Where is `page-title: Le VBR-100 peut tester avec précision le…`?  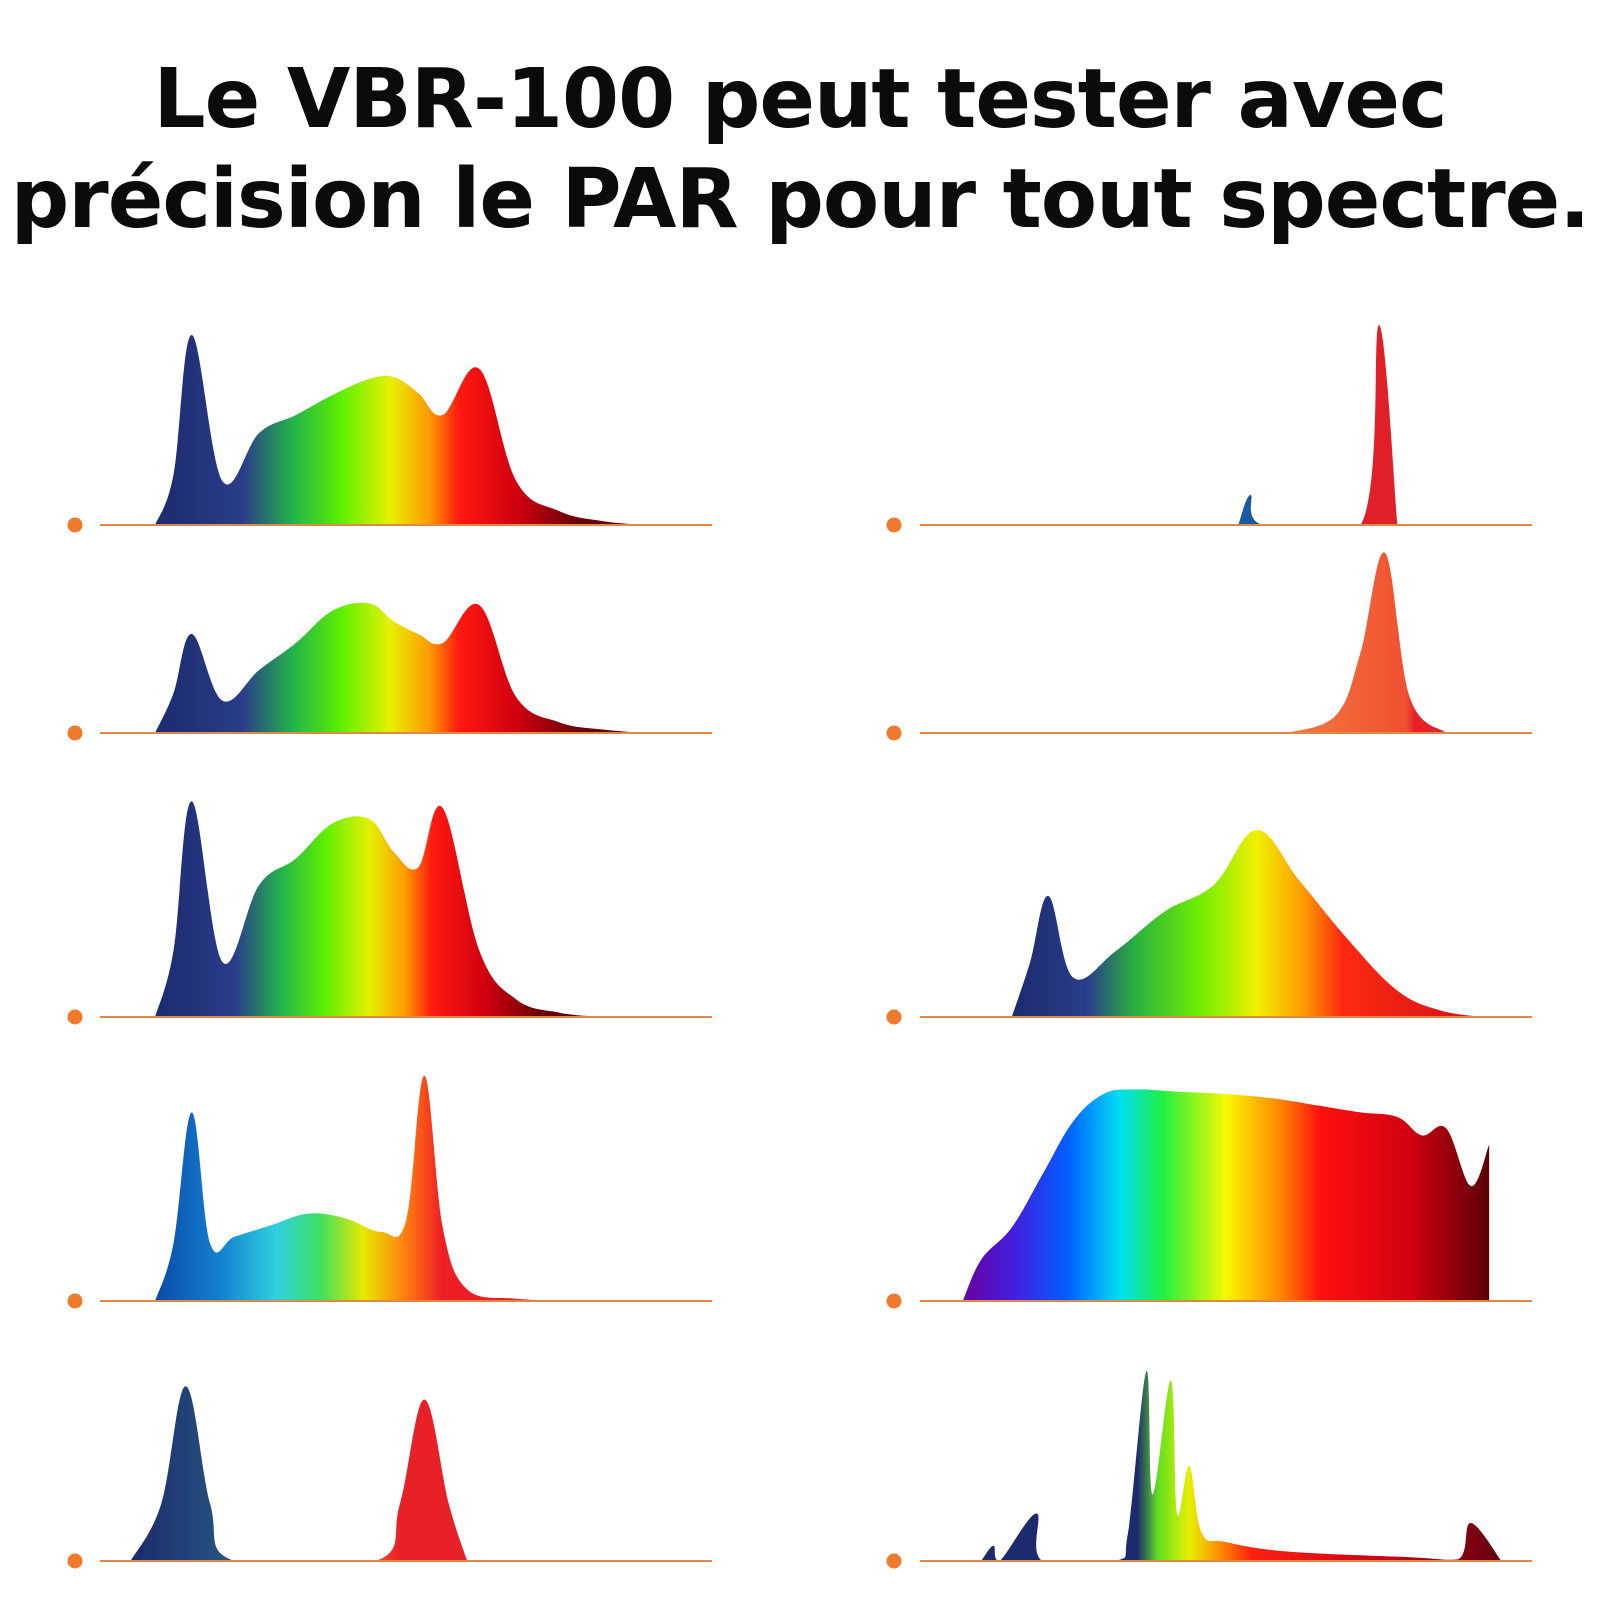
page-title: Le VBR-100 peut tester avec précision le… is located at coordinates (800, 150).